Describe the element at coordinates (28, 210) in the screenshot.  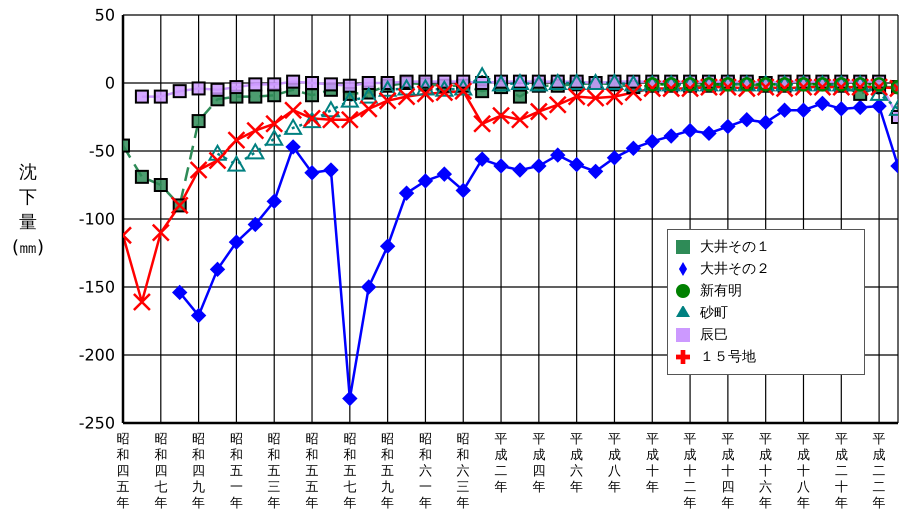
I see `y-axis-title: 沈下量(㎜)` at that location.